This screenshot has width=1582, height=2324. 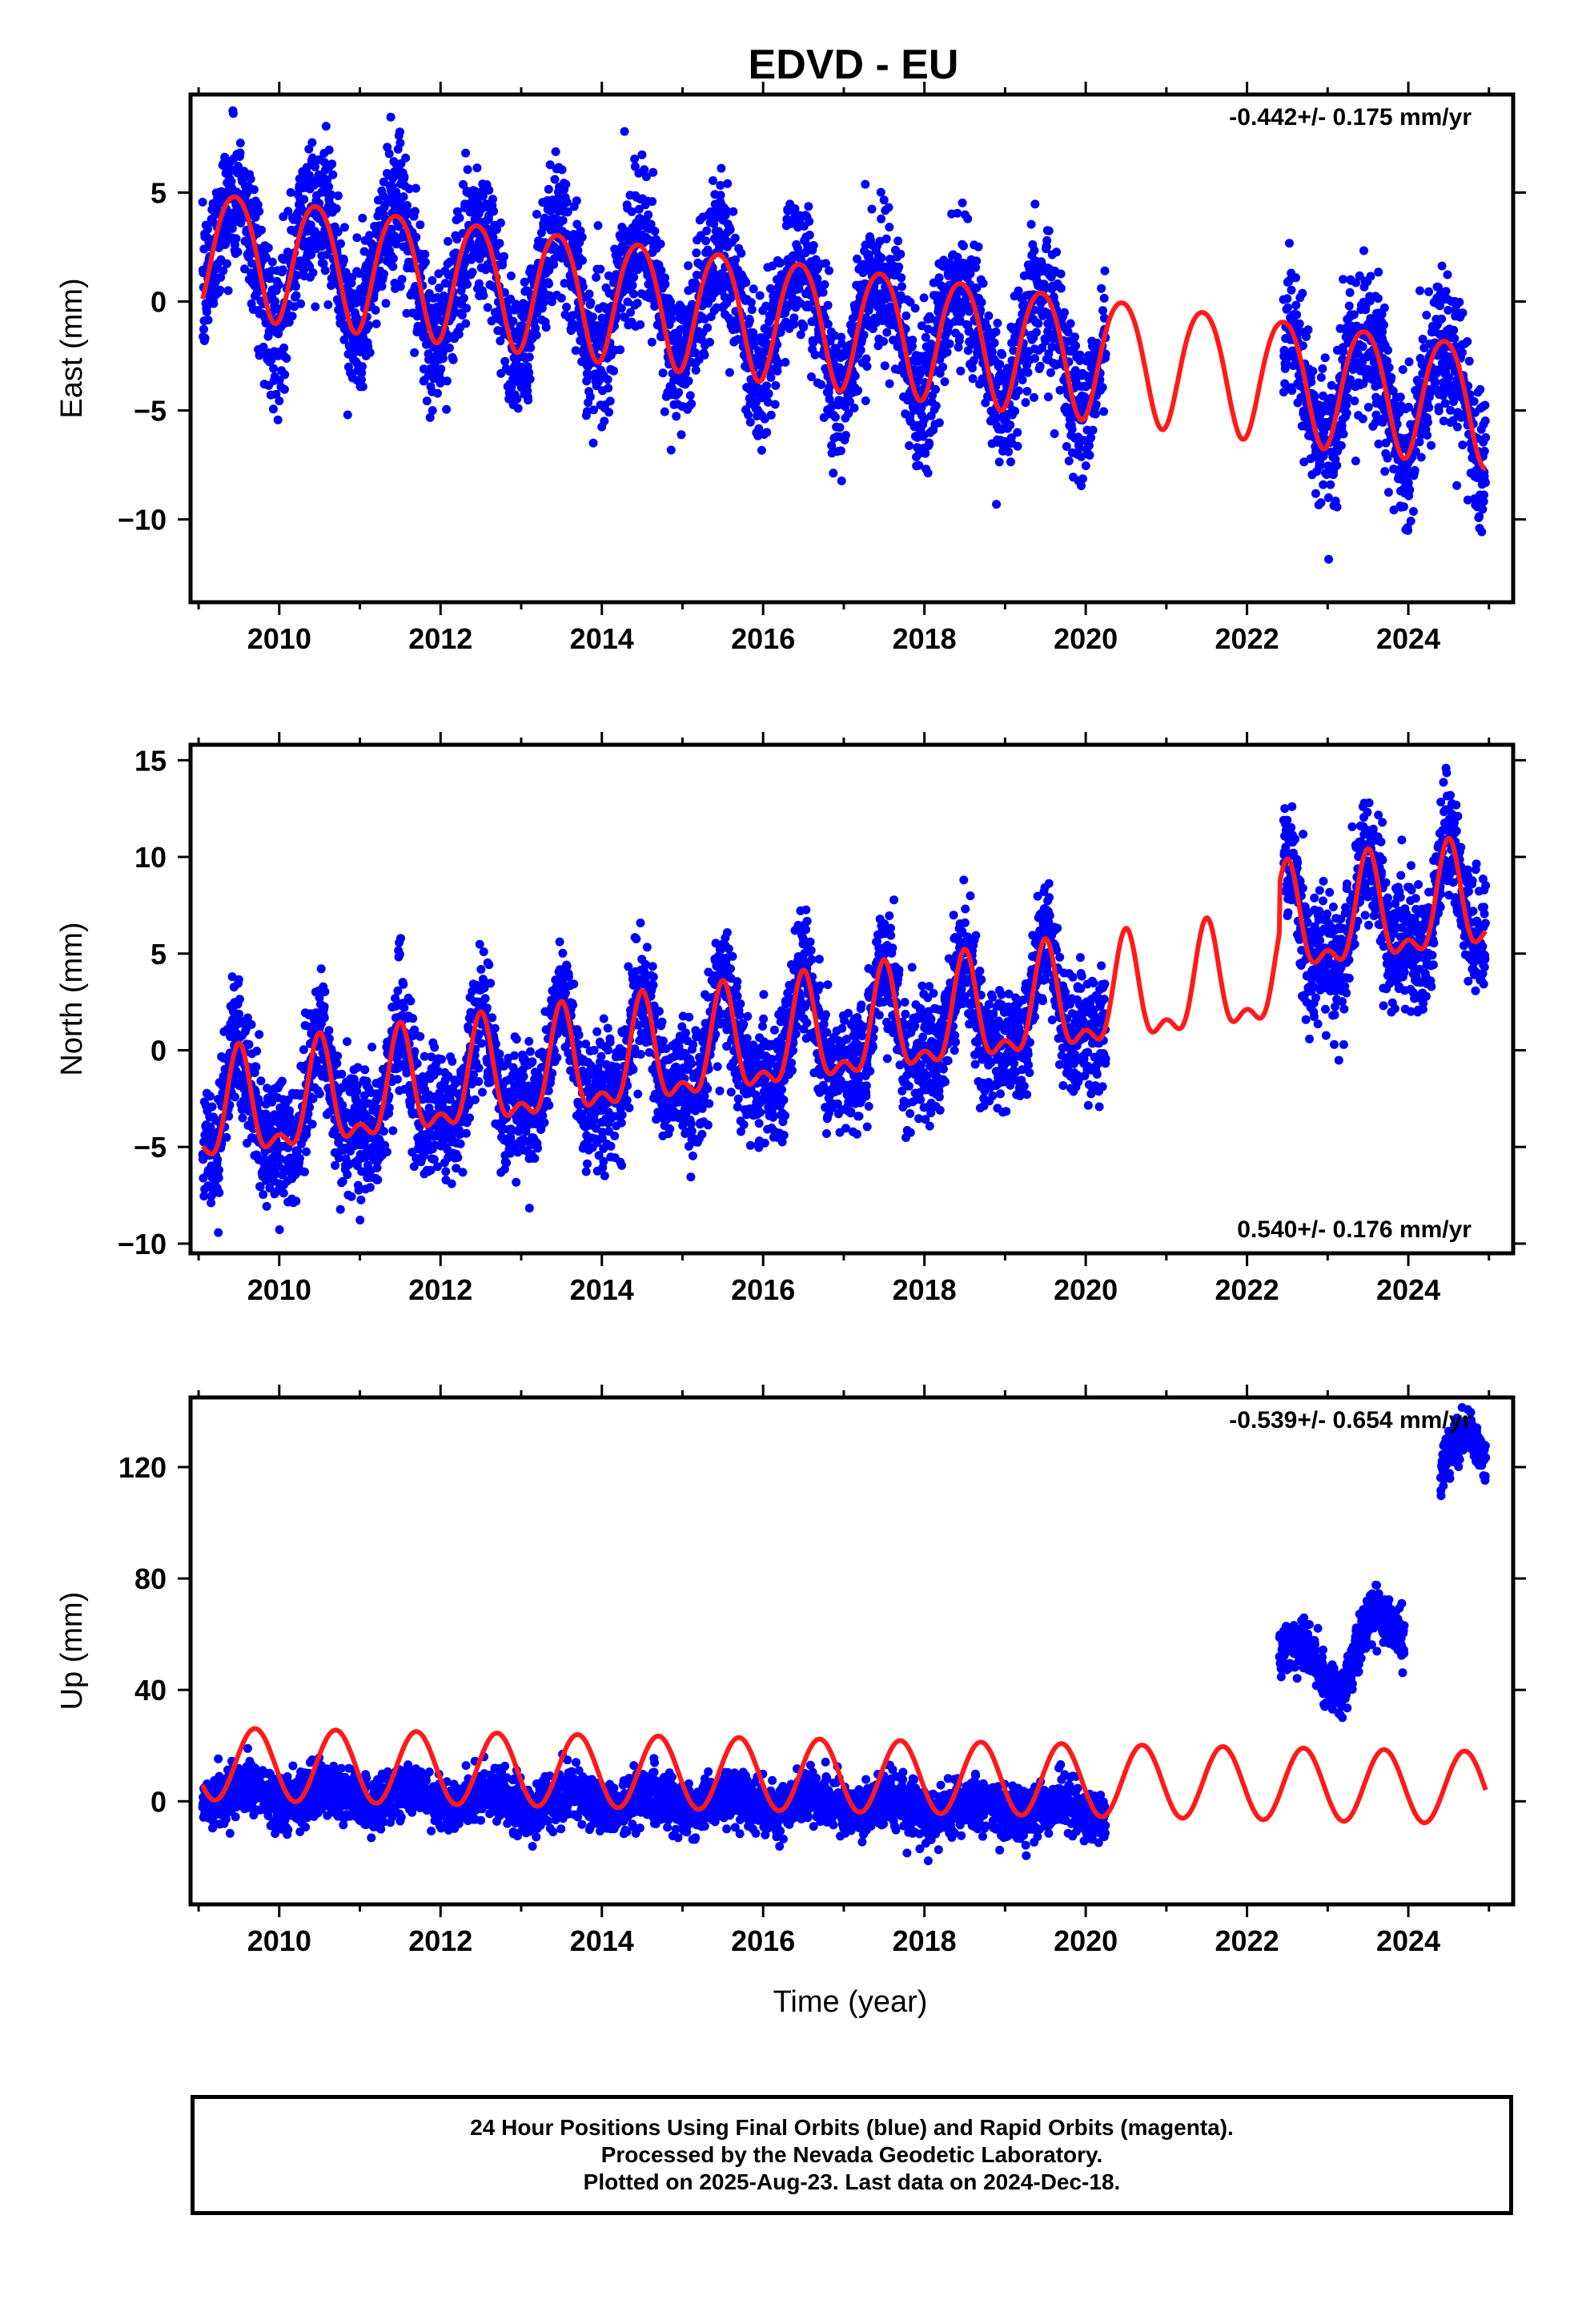 What do you see at coordinates (602, 638) in the screenshot?
I see `x-tick-label: 2014` at bounding box center [602, 638].